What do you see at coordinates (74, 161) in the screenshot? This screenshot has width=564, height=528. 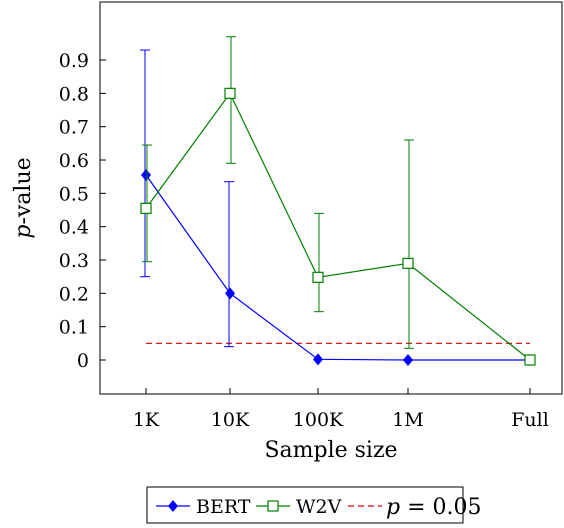 I see `y-tick-label: 0.6` at bounding box center [74, 161].